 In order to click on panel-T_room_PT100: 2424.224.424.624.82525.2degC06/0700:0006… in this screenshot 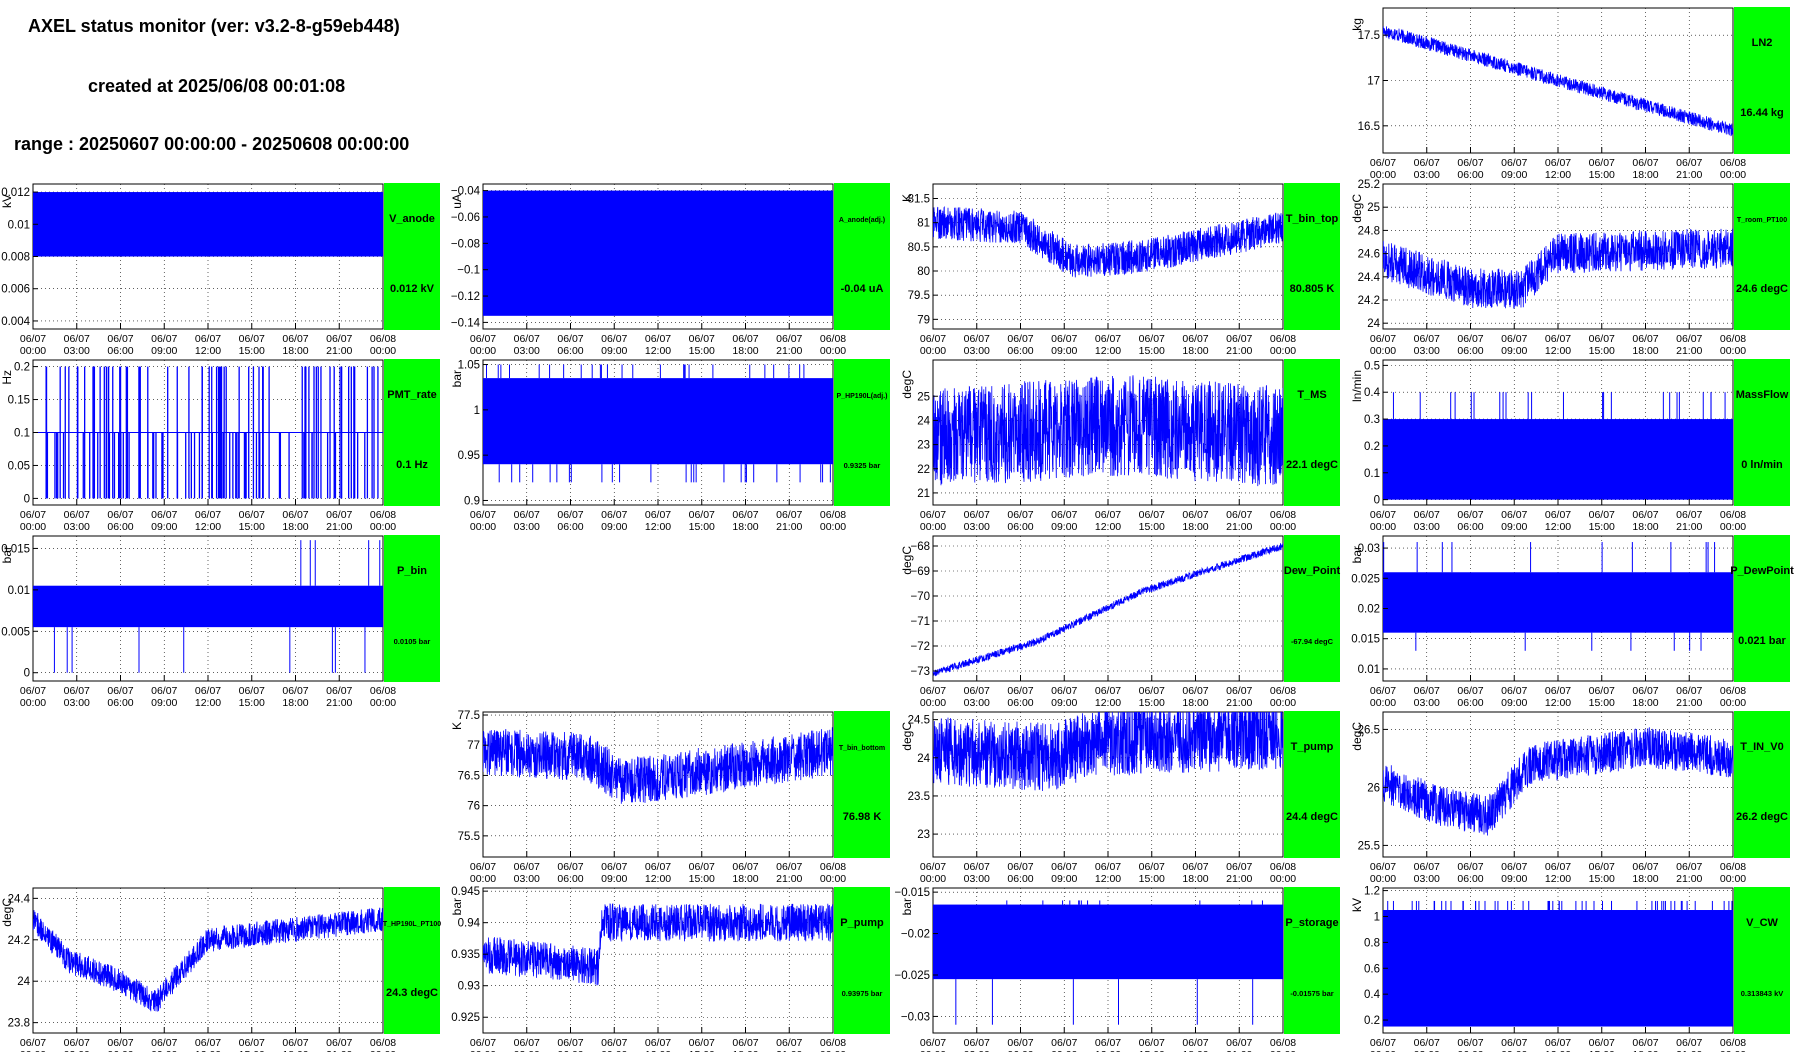, I will do `click(1570, 268)`.